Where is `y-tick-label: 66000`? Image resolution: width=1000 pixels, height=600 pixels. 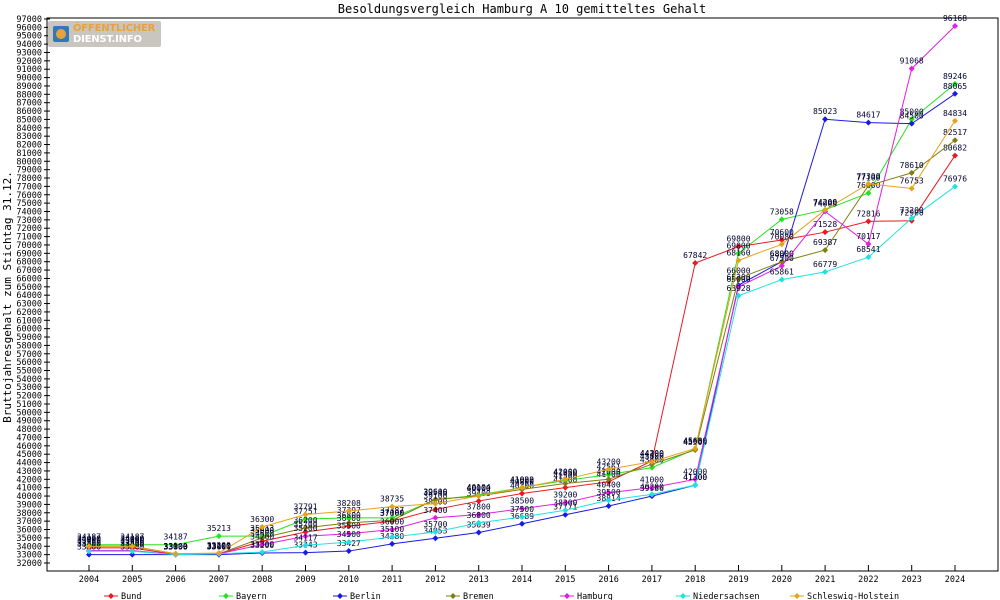 y-tick-label: 66000 is located at coordinates (29, 279).